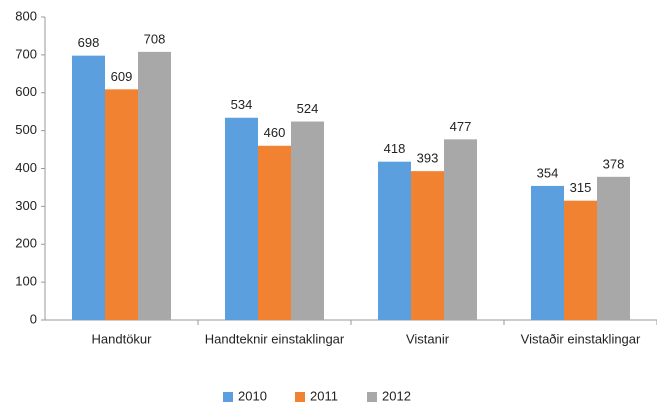 Image resolution: width=657 pixels, height=405 pixels. I want to click on value-label: 708, so click(155, 38).